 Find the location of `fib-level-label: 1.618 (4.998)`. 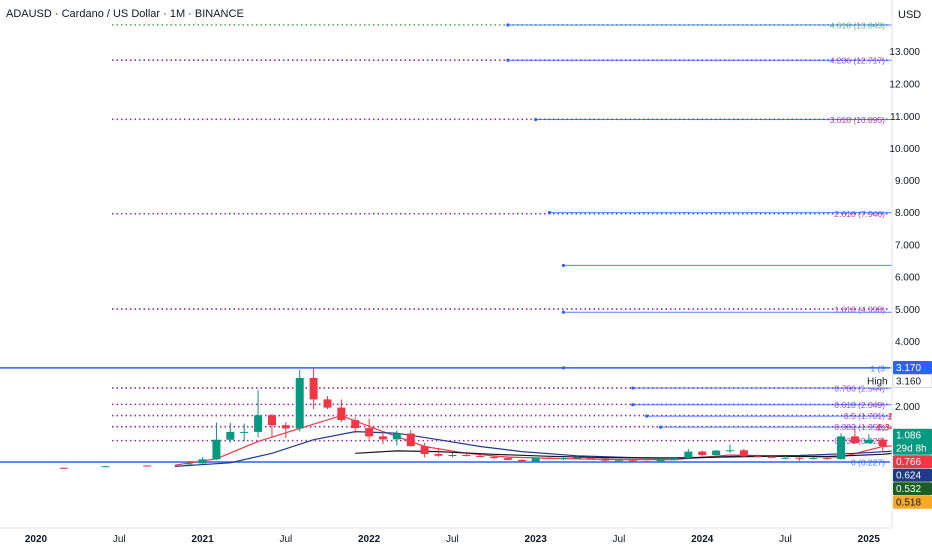

fib-level-label: 1.618 (4.998) is located at coordinates (859, 310).